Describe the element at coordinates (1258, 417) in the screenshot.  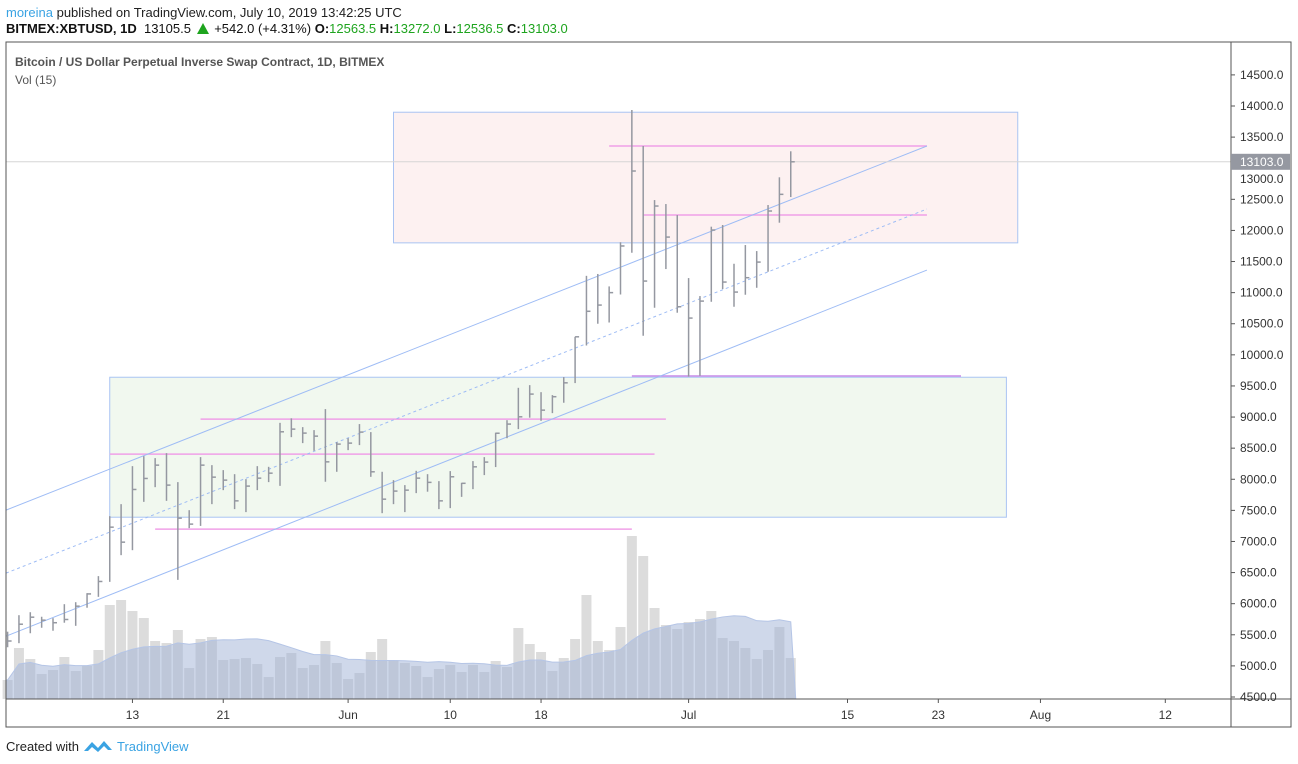
I see `price-axis-label: 9000.0` at that location.